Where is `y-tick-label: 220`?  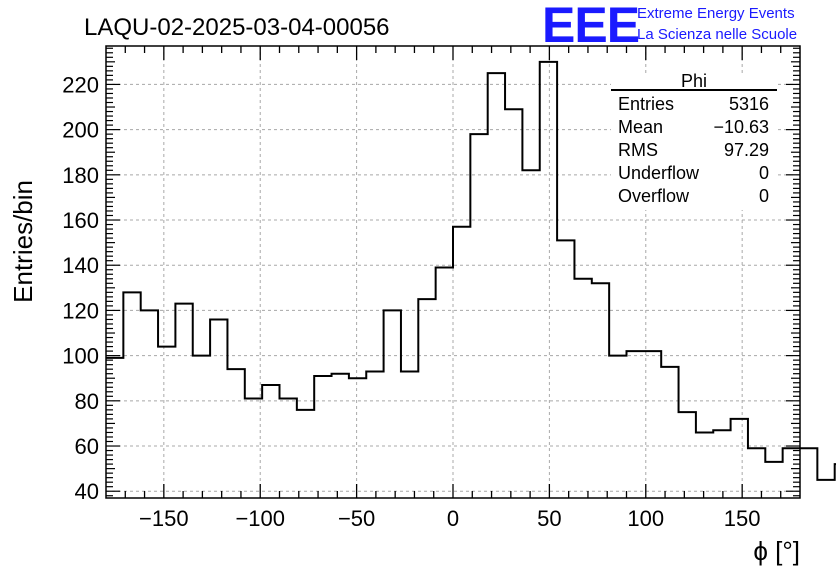 y-tick-label: 220 is located at coordinates (80, 84).